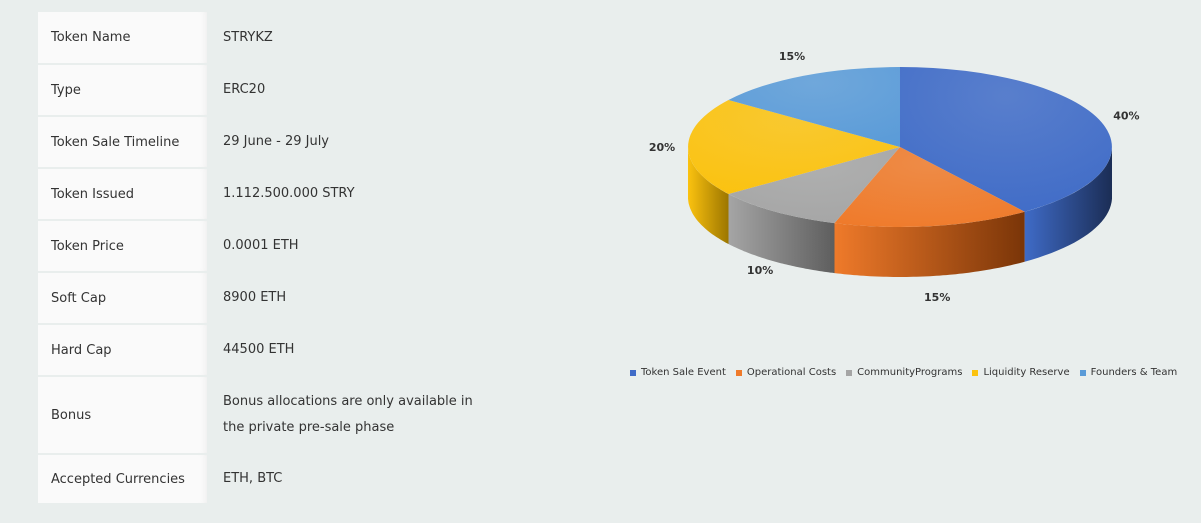 The image size is (1201, 523). I want to click on table-row: Token Issued 1.112.500.000 STRY, so click(268, 194).